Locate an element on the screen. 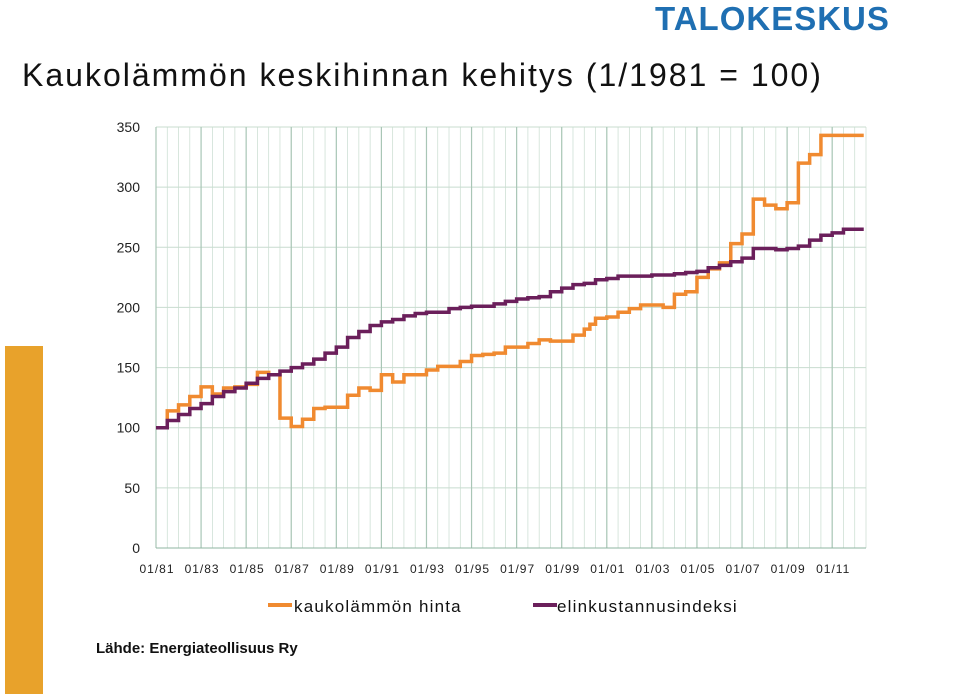 This screenshot has height=694, width=960. source-note: Lähde: Energiateollisuus Ry is located at coordinates (197, 648).